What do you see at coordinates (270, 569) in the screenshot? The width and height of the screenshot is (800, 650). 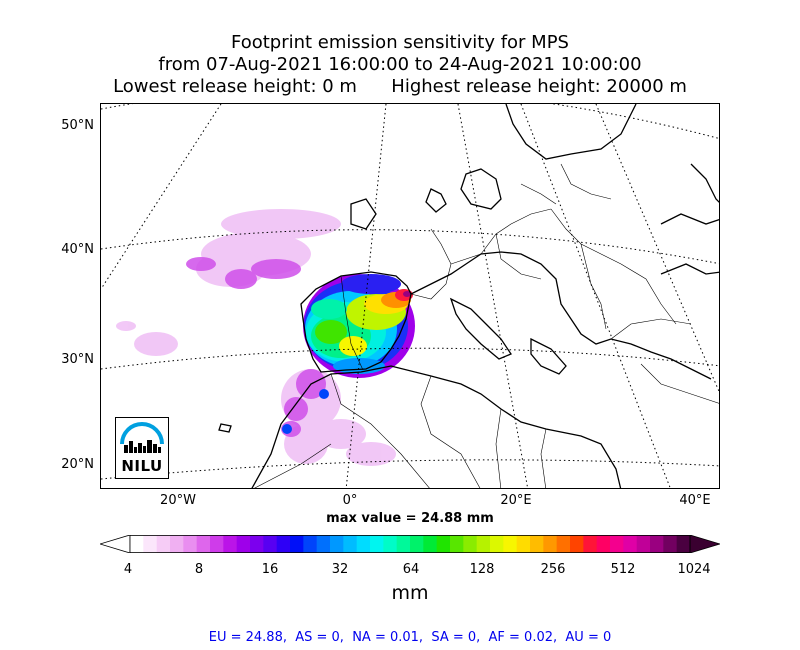 I see `colorbar-tick: 16` at bounding box center [270, 569].